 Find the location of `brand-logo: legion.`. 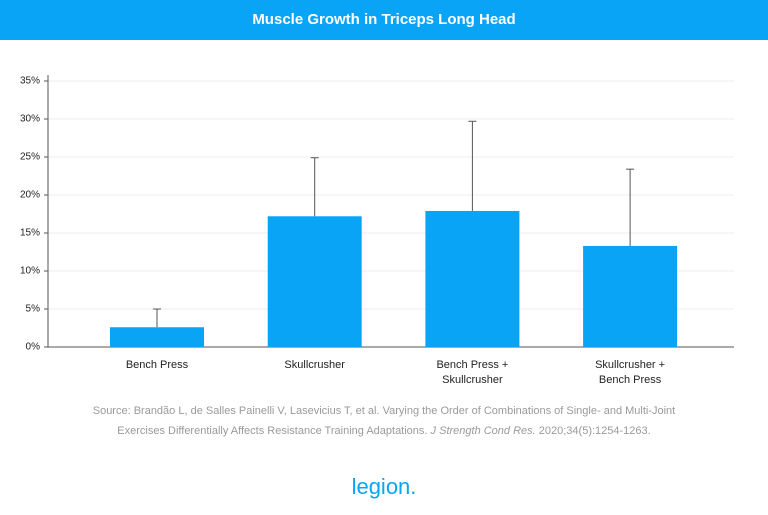

brand-logo: legion. is located at coordinates (384, 486).